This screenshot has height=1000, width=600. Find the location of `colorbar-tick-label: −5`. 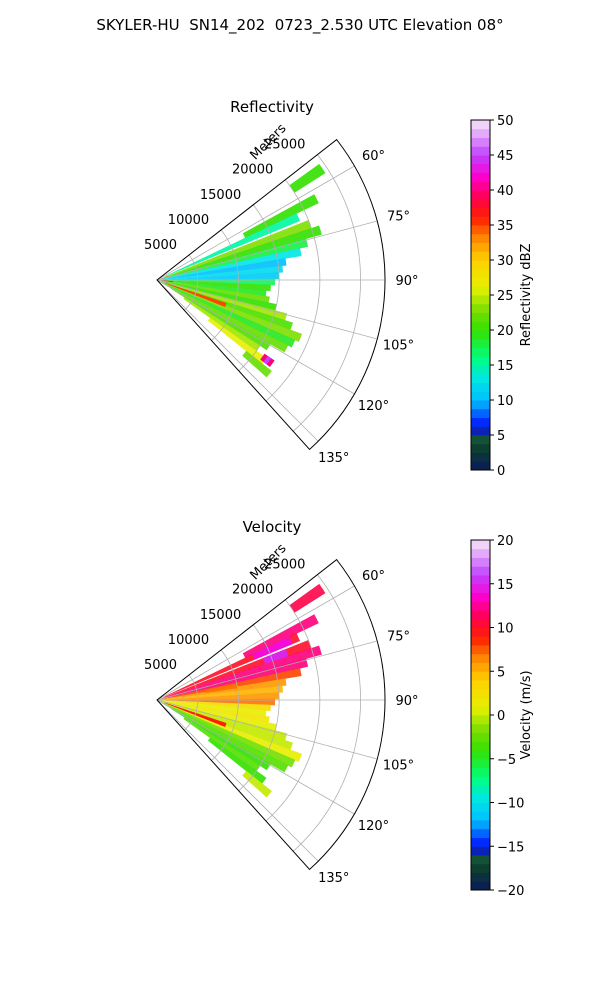

colorbar-tick-label: −5 is located at coordinates (506, 760).